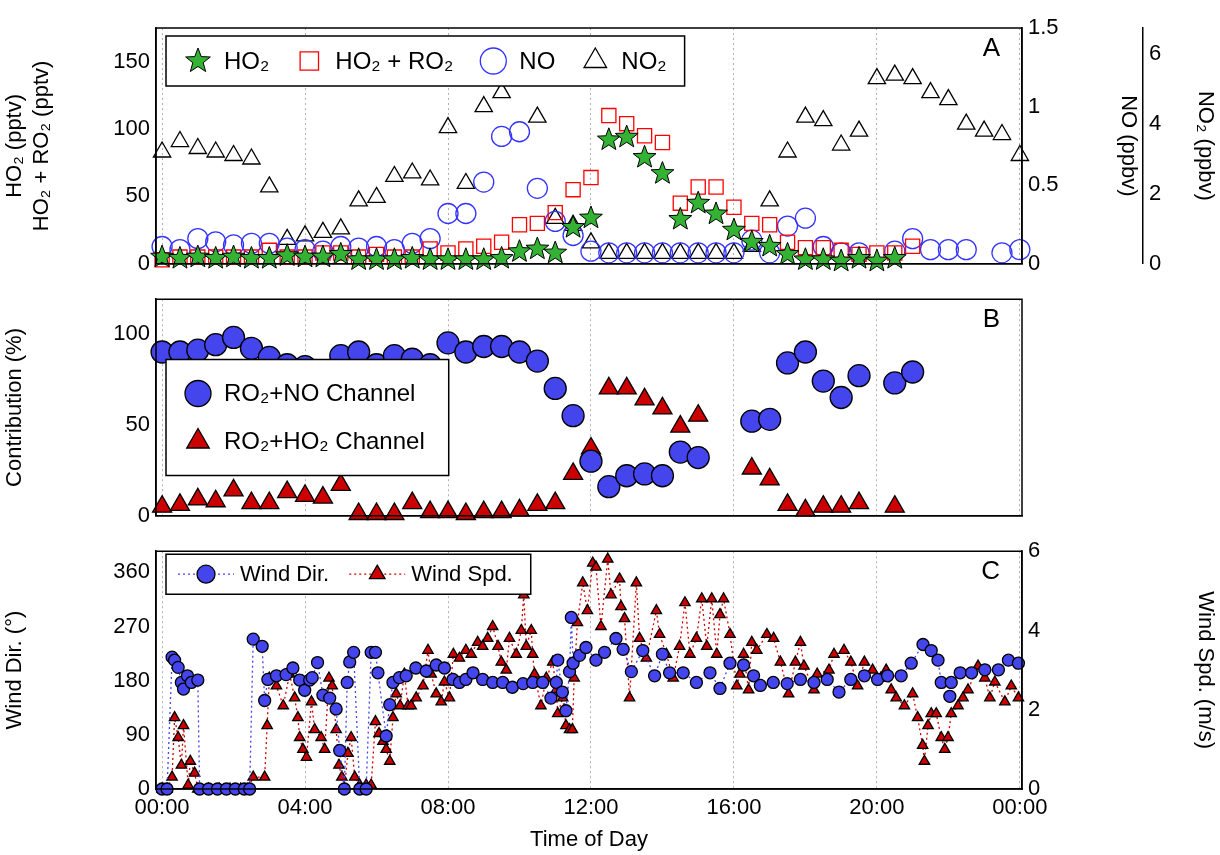 The image size is (1220, 855). What do you see at coordinates (990, 570) in the screenshot?
I see `annotation: C` at bounding box center [990, 570].